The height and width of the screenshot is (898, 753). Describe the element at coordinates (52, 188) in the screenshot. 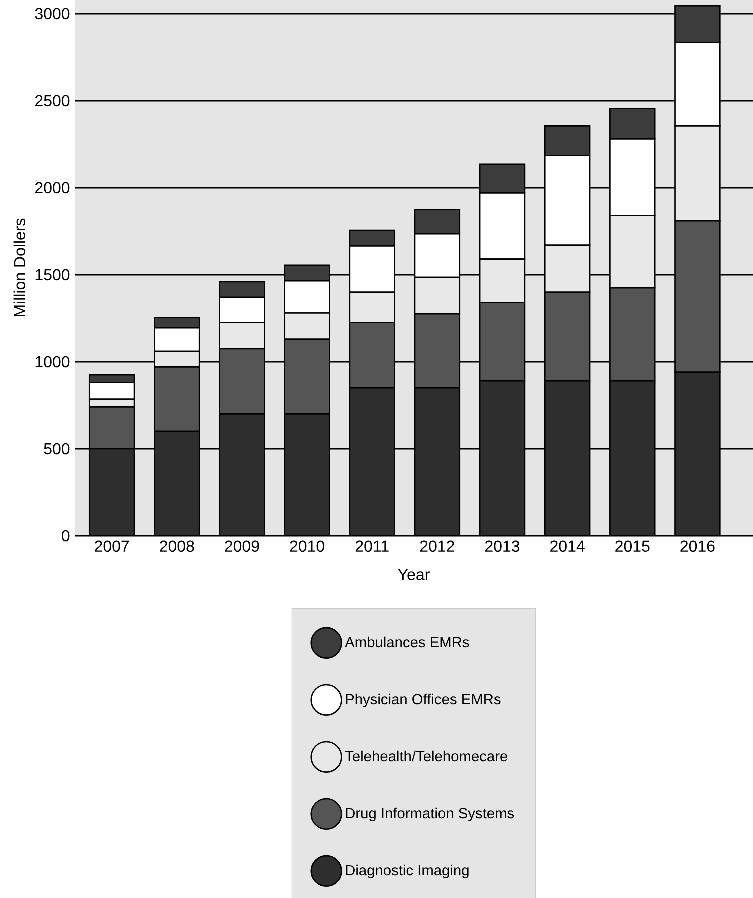

I see `y-tick-label: 2000` at that location.